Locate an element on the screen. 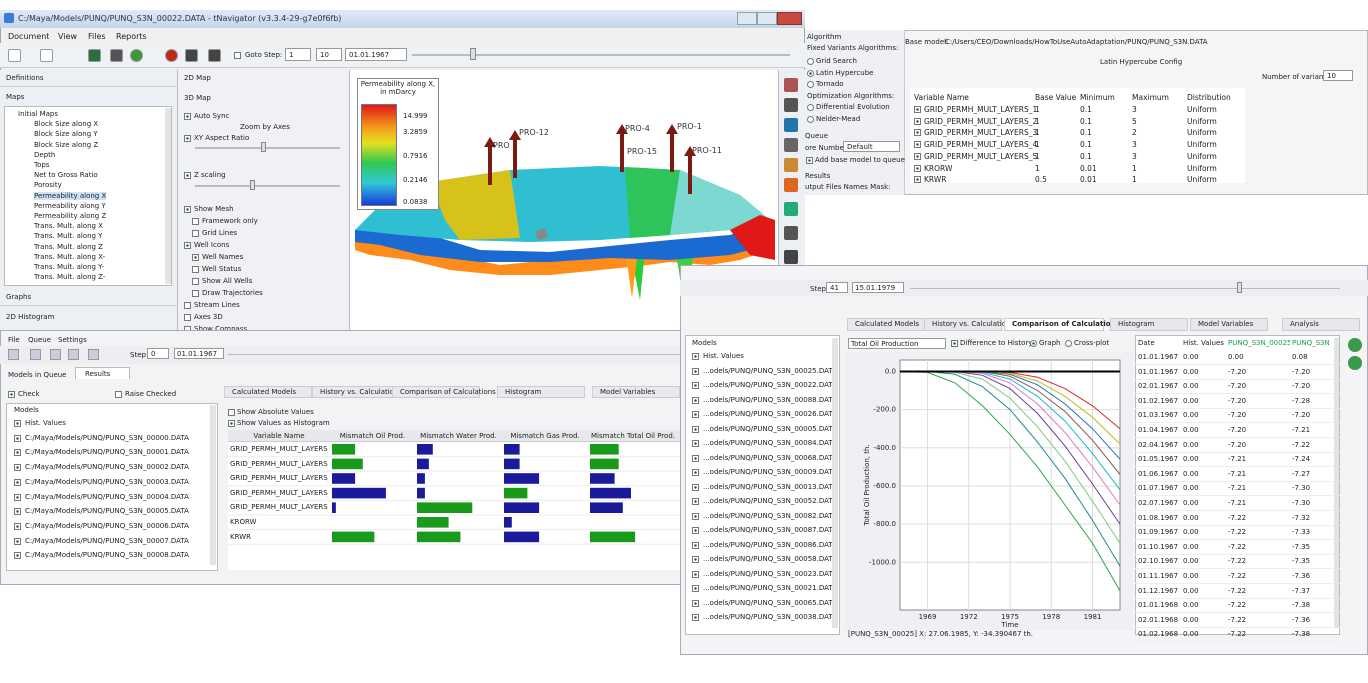  maximize-button is located at coordinates (767, 18).